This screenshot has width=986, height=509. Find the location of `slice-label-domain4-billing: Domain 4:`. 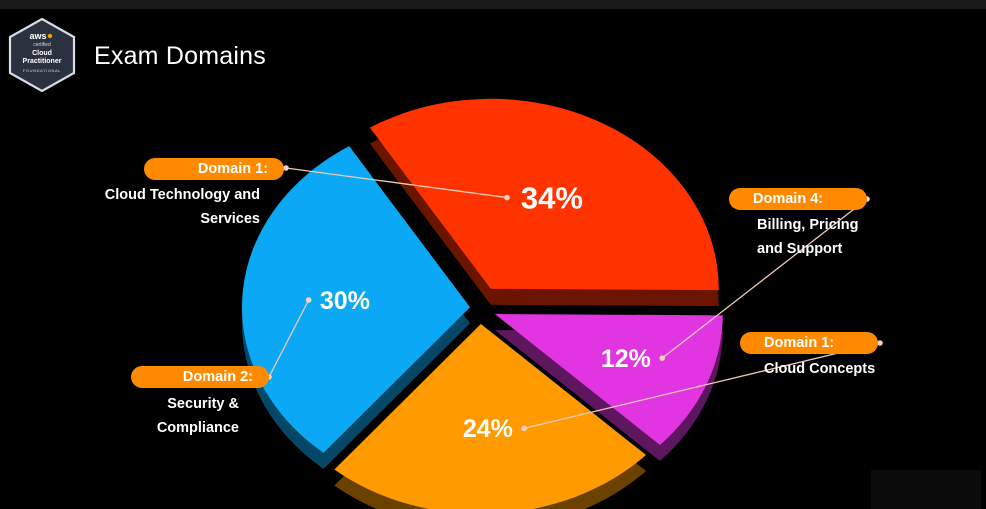

slice-label-domain4-billing: Domain 4: is located at coordinates (798, 199).